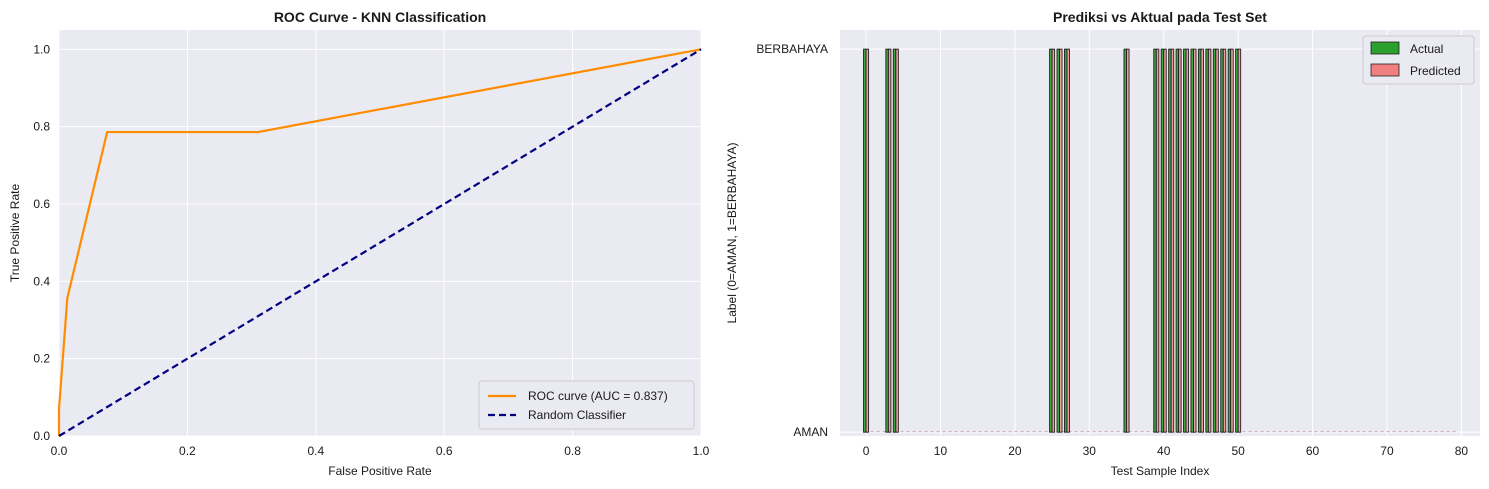 The width and height of the screenshot is (1489, 489). I want to click on prediction-y-tick-label: AMAN, so click(810, 432).